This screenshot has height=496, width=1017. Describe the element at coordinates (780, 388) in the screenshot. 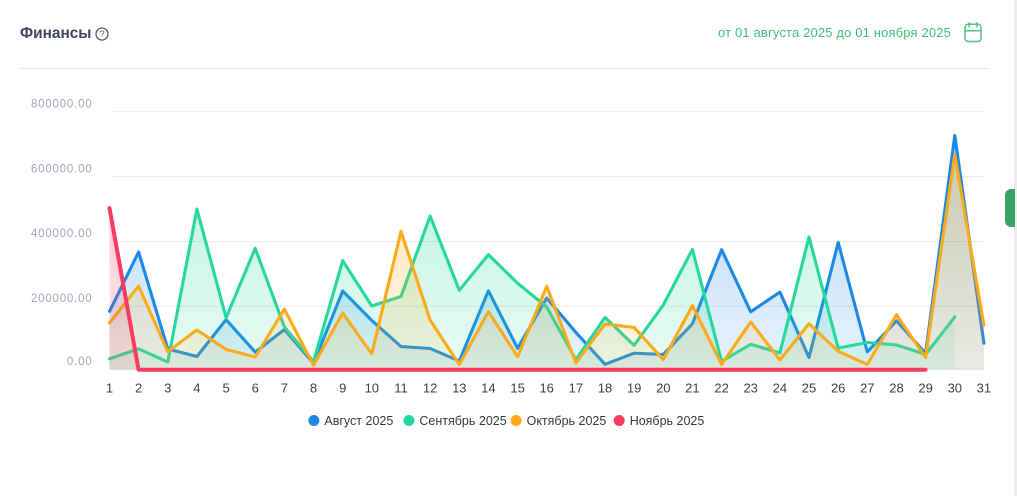

I see `svg-text: 24` at that location.